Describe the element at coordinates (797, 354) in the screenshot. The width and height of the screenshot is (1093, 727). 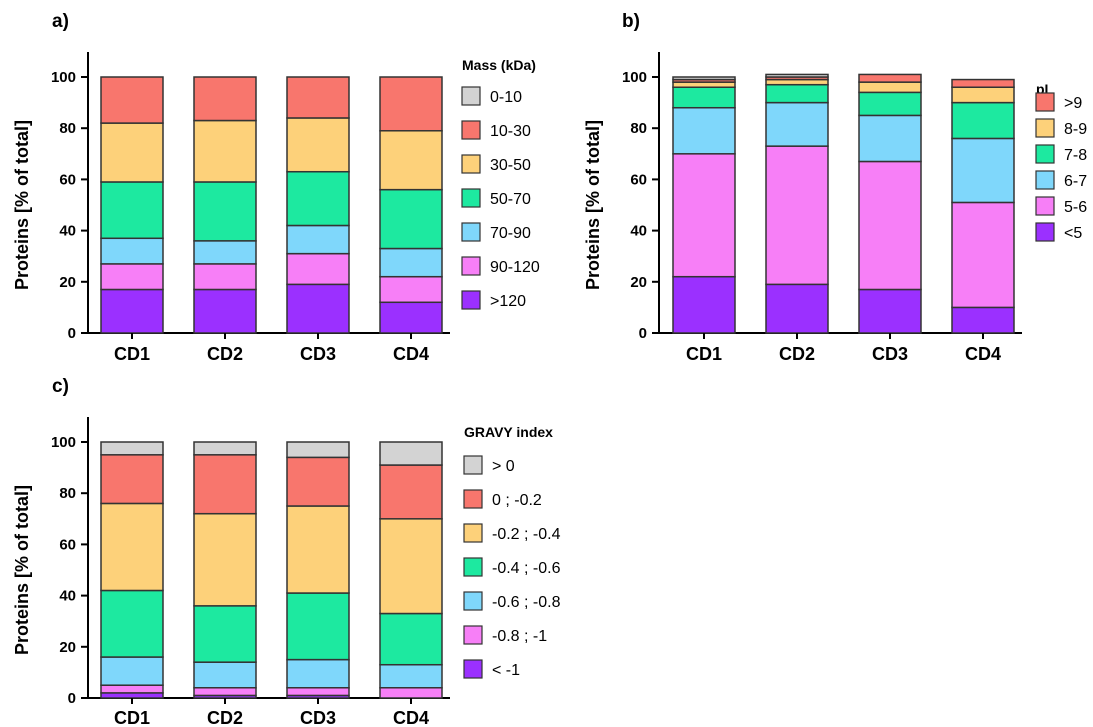
I see `x-tick-label: CD2` at that location.